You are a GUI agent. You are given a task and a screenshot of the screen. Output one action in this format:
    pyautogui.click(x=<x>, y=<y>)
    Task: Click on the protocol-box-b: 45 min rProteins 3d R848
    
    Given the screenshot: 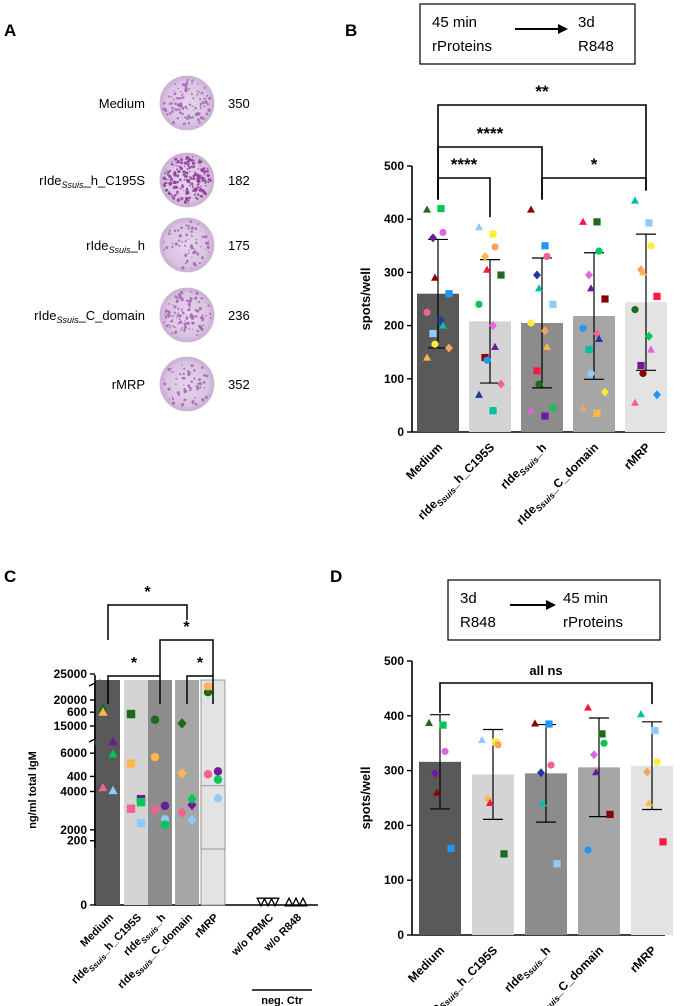 What is the action you would take?
    pyautogui.click(x=527, y=34)
    